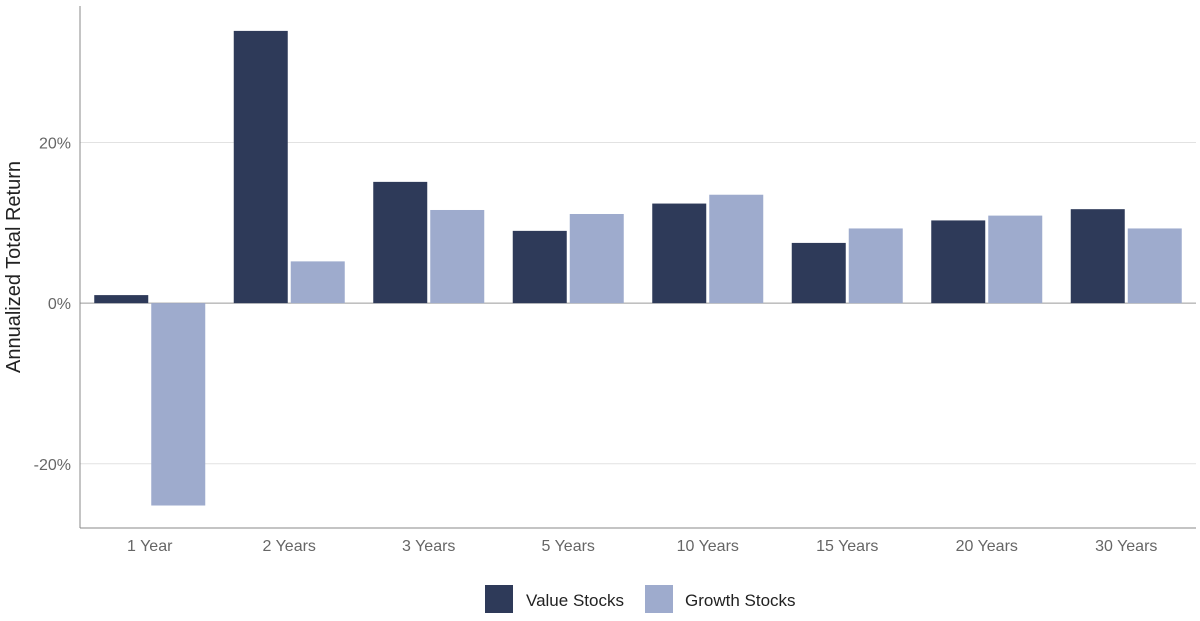 The image size is (1200, 621). Describe the element at coordinates (679, 253) in the screenshot. I see `bar-value-stocks-10-years` at that location.